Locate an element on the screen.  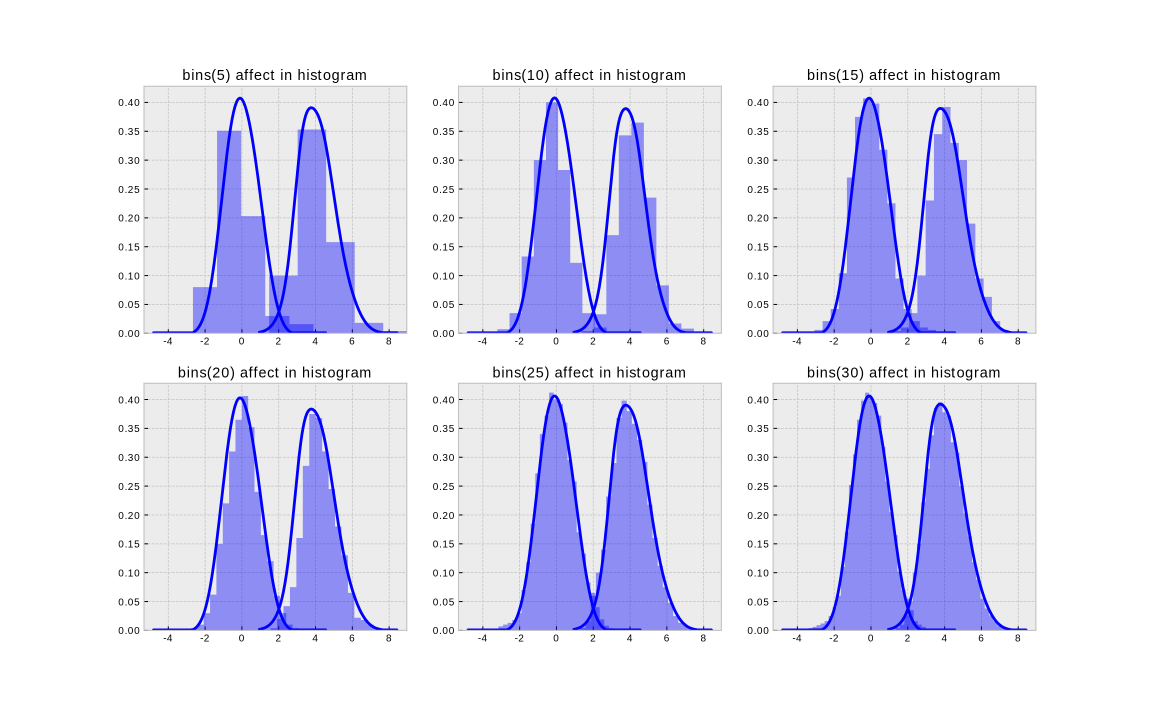
svg-text: bins(25) affect in histogram is located at coordinates (588, 373).